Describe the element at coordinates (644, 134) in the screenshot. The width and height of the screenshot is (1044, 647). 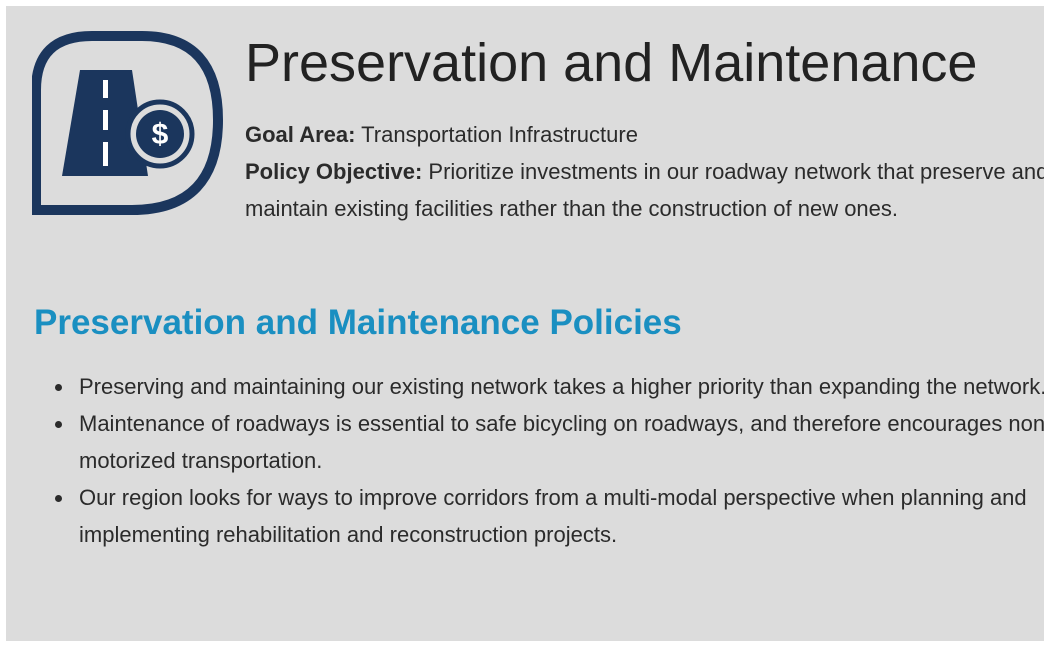
I see `goal-area: Goal Area: Transportation Infrastructure` at that location.